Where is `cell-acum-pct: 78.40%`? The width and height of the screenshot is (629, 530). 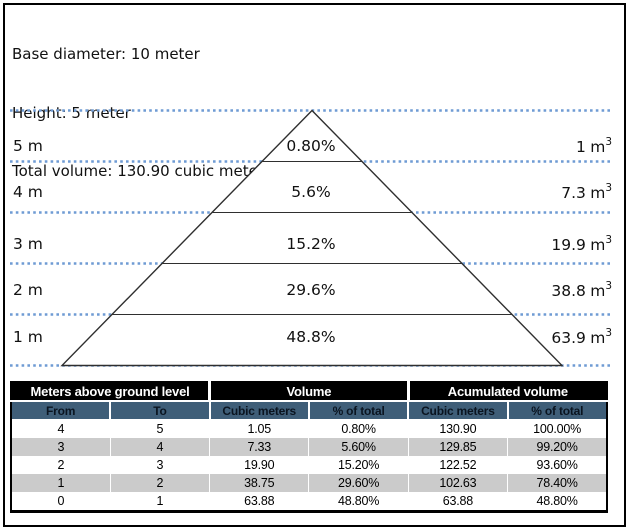
cell-acum-pct: 78.40% is located at coordinates (557, 483).